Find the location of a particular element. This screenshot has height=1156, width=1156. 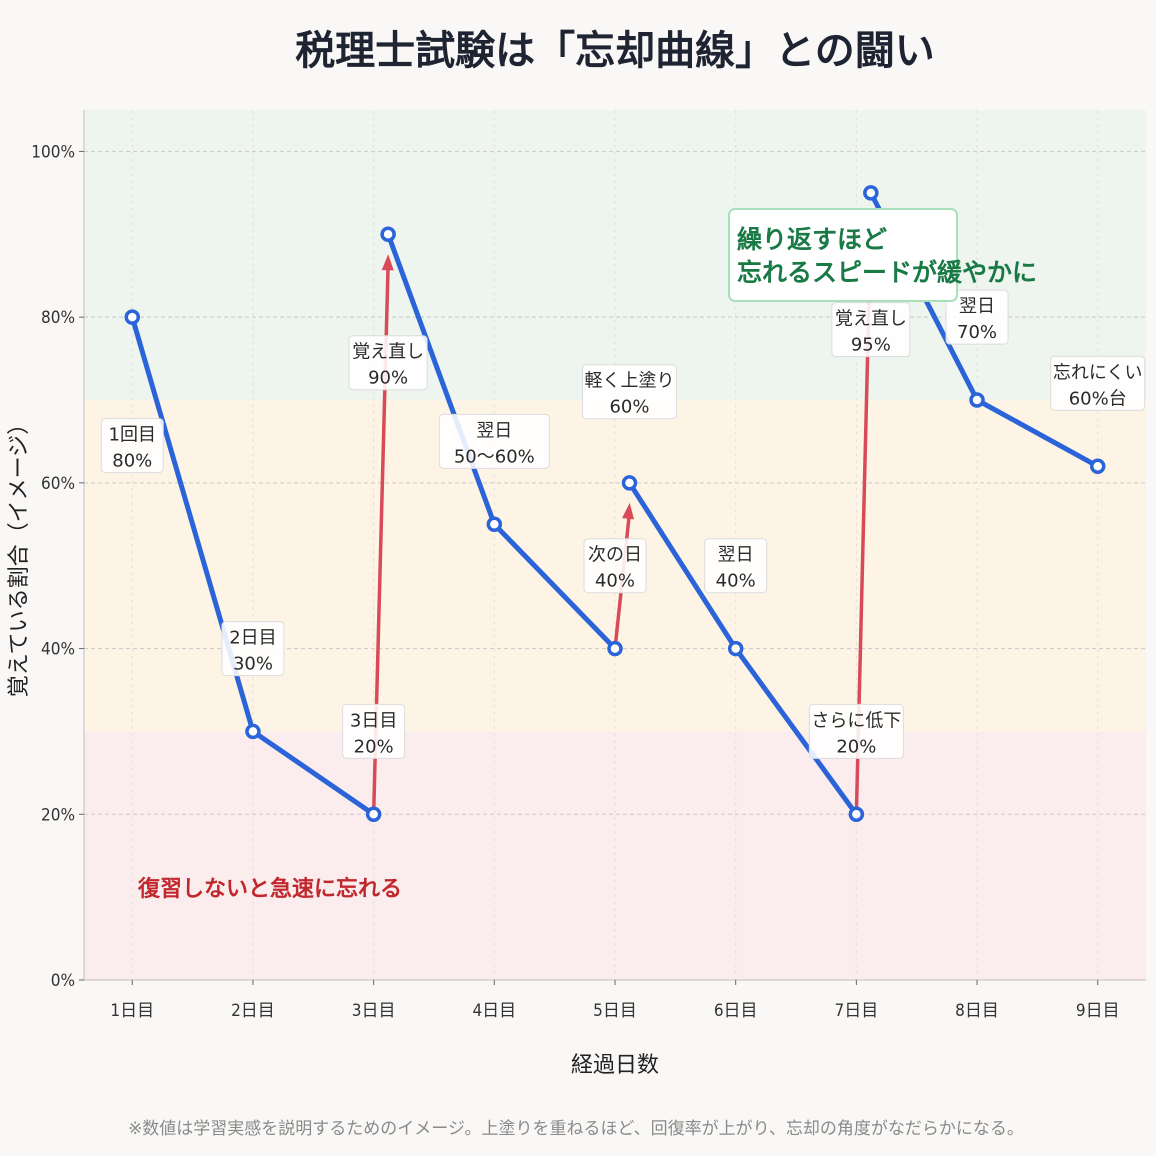

annotation-label: 次の日 40% is located at coordinates (615, 566).